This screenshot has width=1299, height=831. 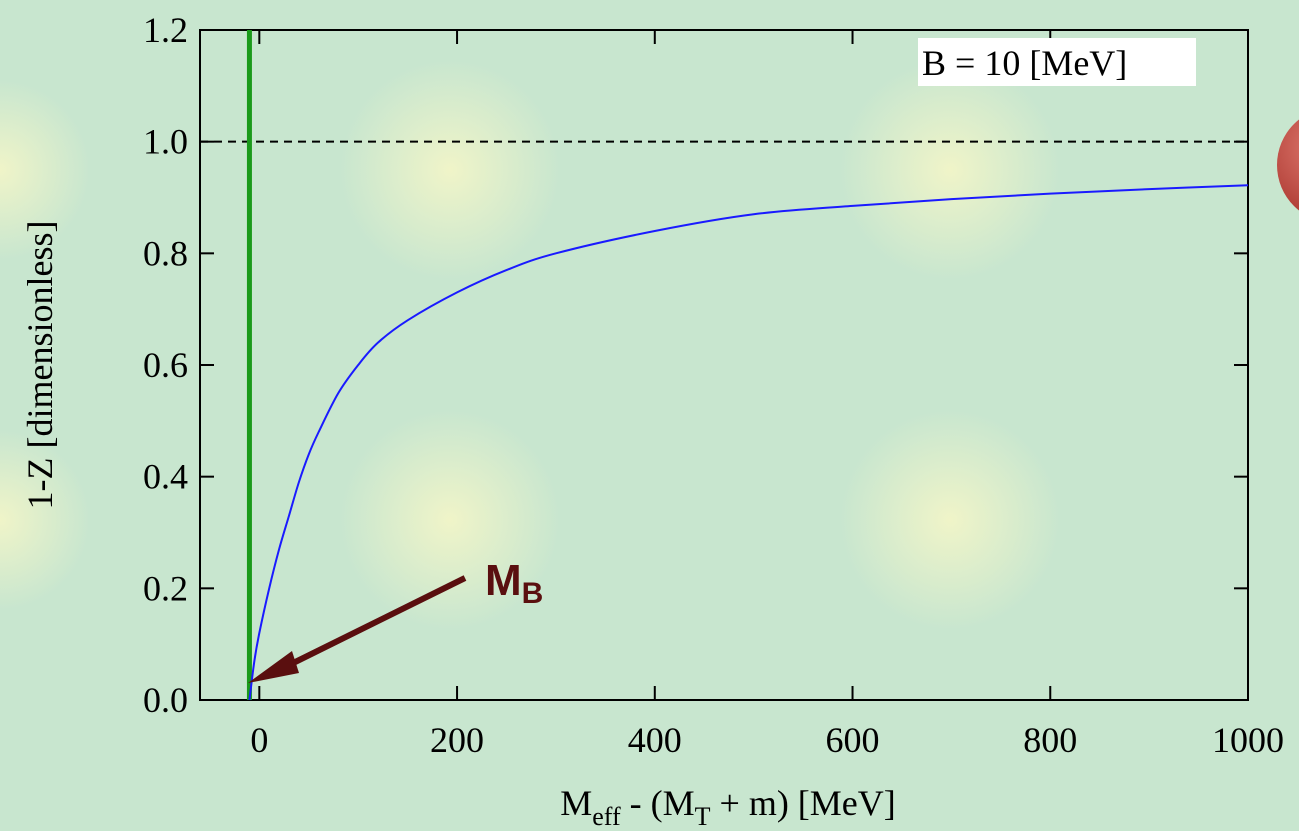 I want to click on y-tick-label: 0.4, so click(x=165, y=477).